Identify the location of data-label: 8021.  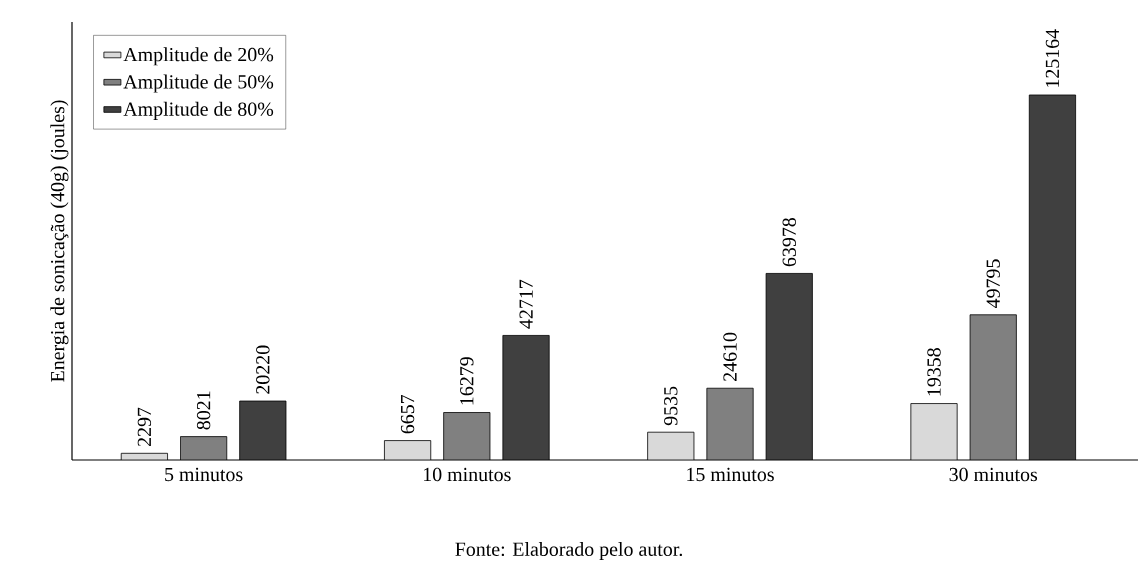
(203, 410).